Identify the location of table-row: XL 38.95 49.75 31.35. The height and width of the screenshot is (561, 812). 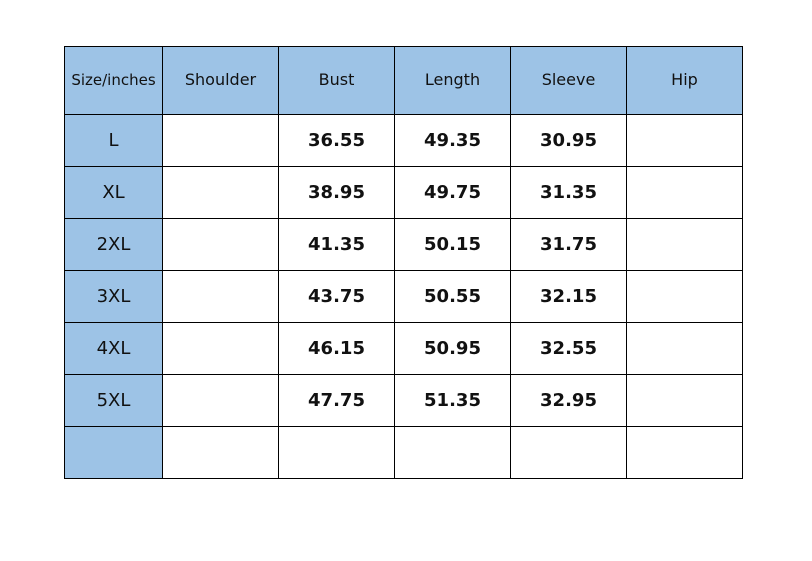
(403, 192).